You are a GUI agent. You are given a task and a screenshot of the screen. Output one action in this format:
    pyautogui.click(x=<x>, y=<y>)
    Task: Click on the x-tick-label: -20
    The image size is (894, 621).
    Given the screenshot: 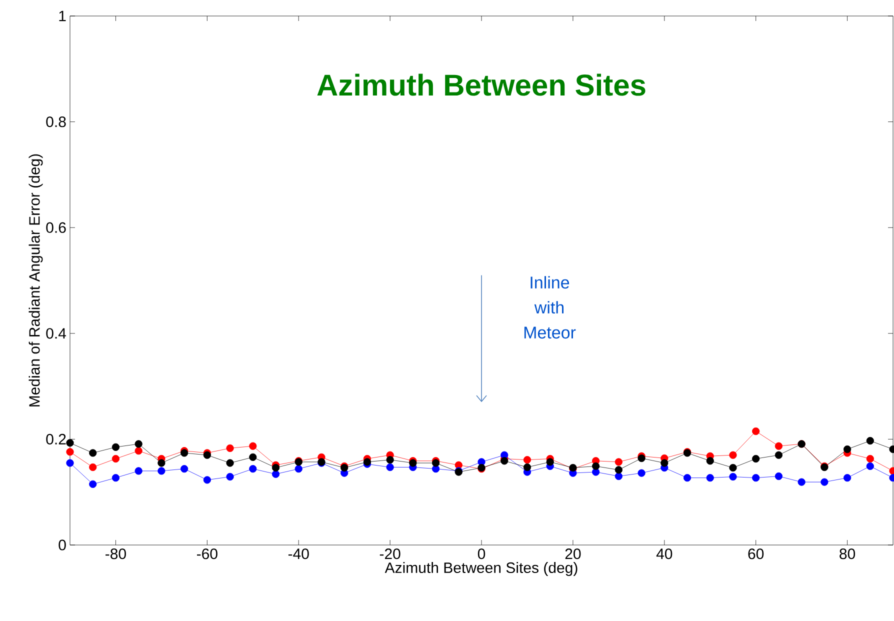 What is the action you would take?
    pyautogui.click(x=390, y=554)
    